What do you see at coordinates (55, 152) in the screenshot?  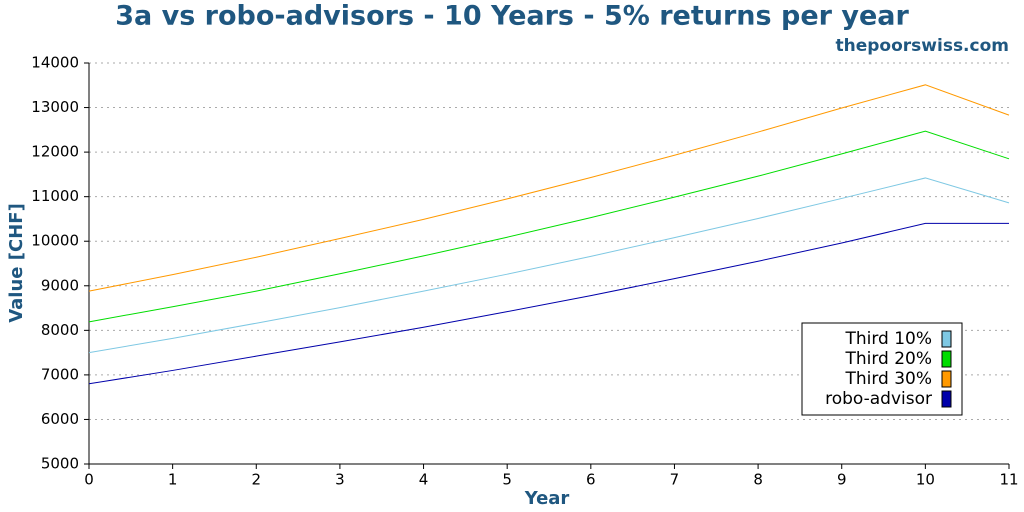 I see `y-tick-label: 12000` at bounding box center [55, 152].